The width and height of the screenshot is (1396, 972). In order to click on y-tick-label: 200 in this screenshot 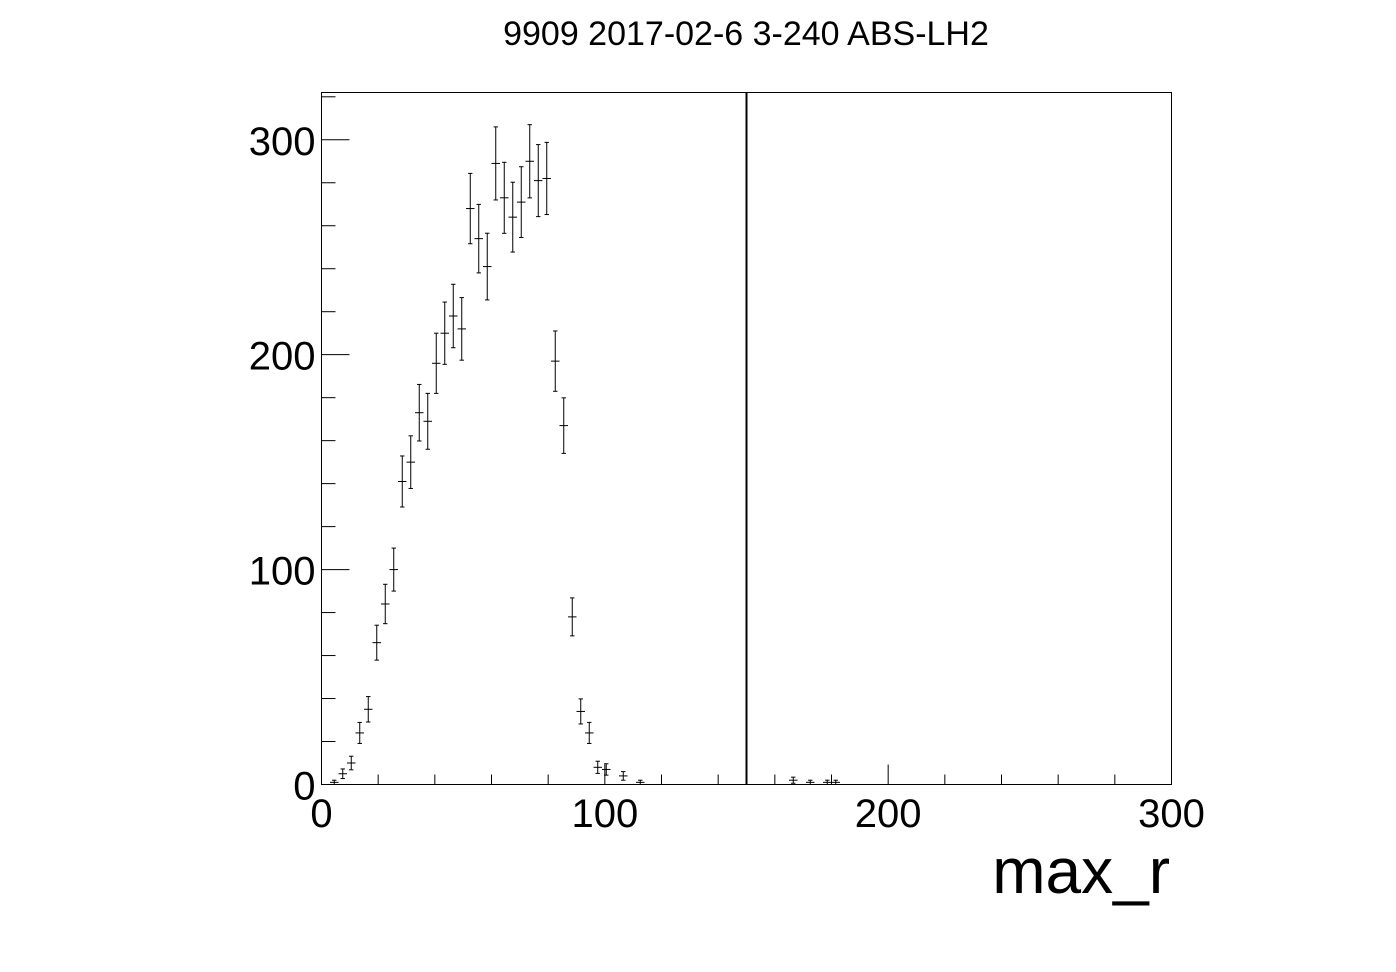, I will do `click(282, 357)`.